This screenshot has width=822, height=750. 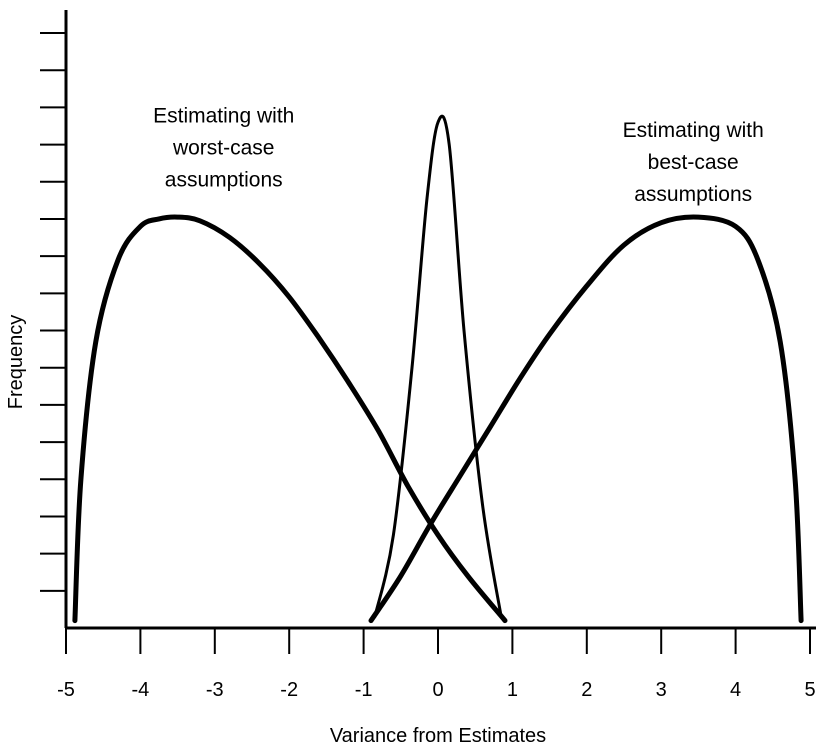 What do you see at coordinates (141, 690) in the screenshot?
I see `x-tick-label: -4` at bounding box center [141, 690].